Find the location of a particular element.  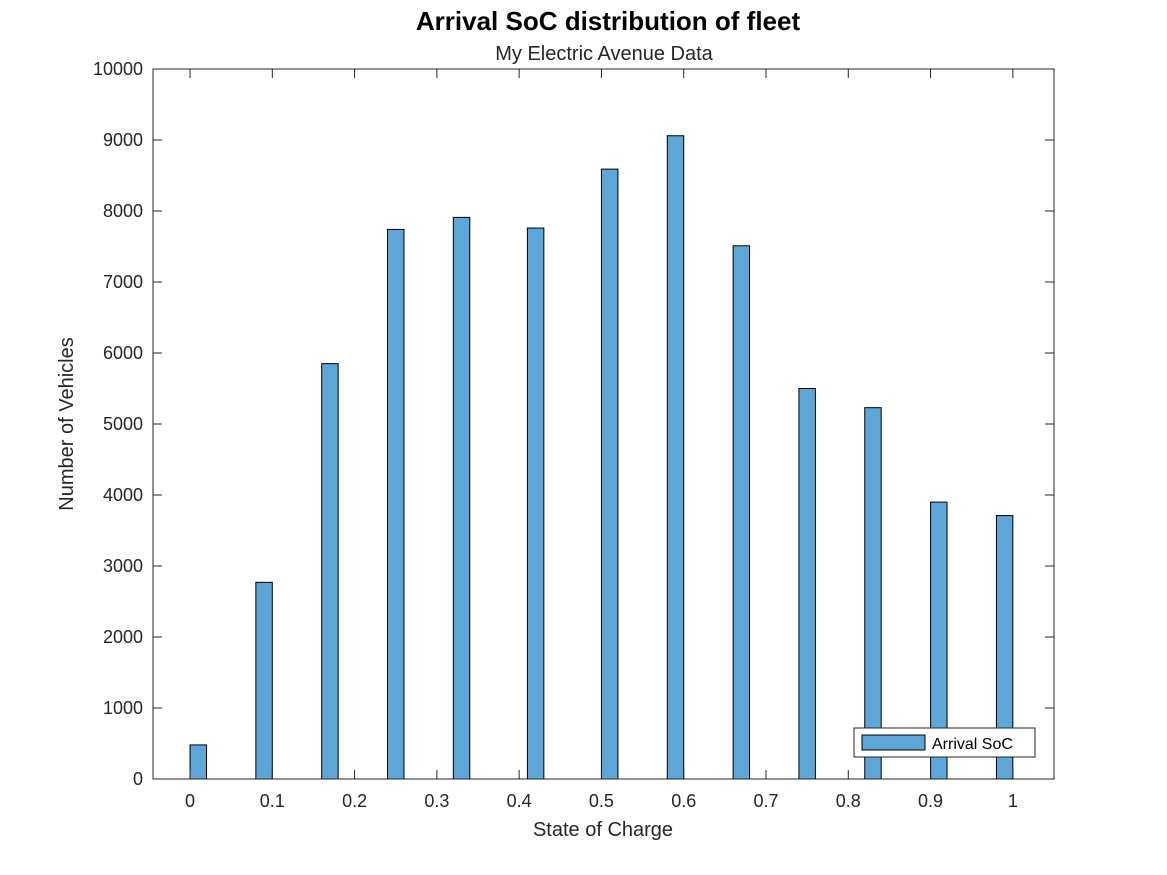

legend: Arrival SoC is located at coordinates (944, 742).